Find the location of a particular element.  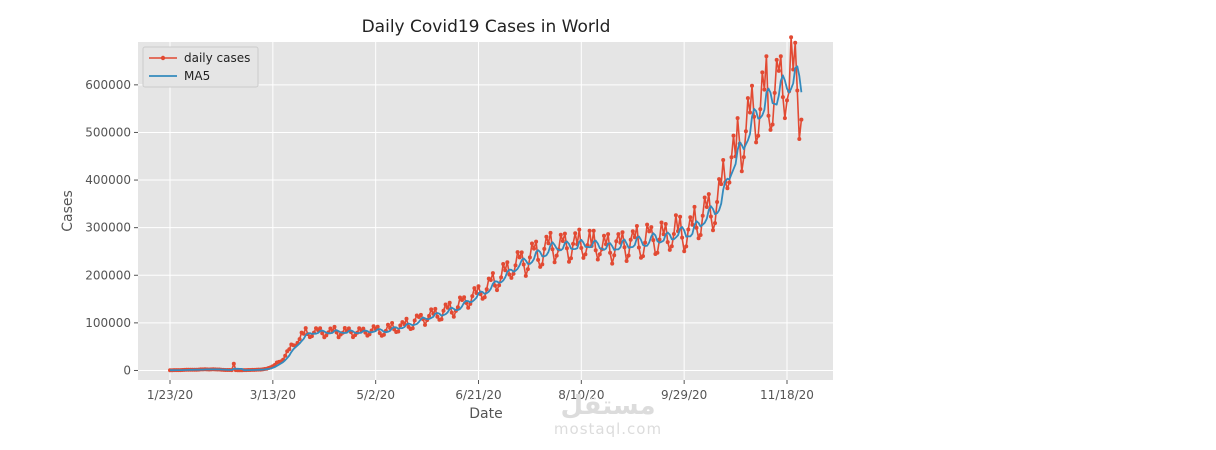

x-tick-label: 9/29/20 is located at coordinates (684, 395).